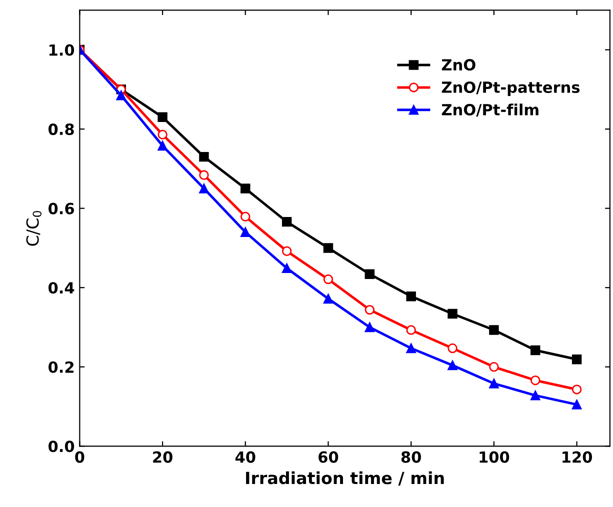 The image size is (613, 507). I want to click on x-tick-label: 40, so click(245, 457).